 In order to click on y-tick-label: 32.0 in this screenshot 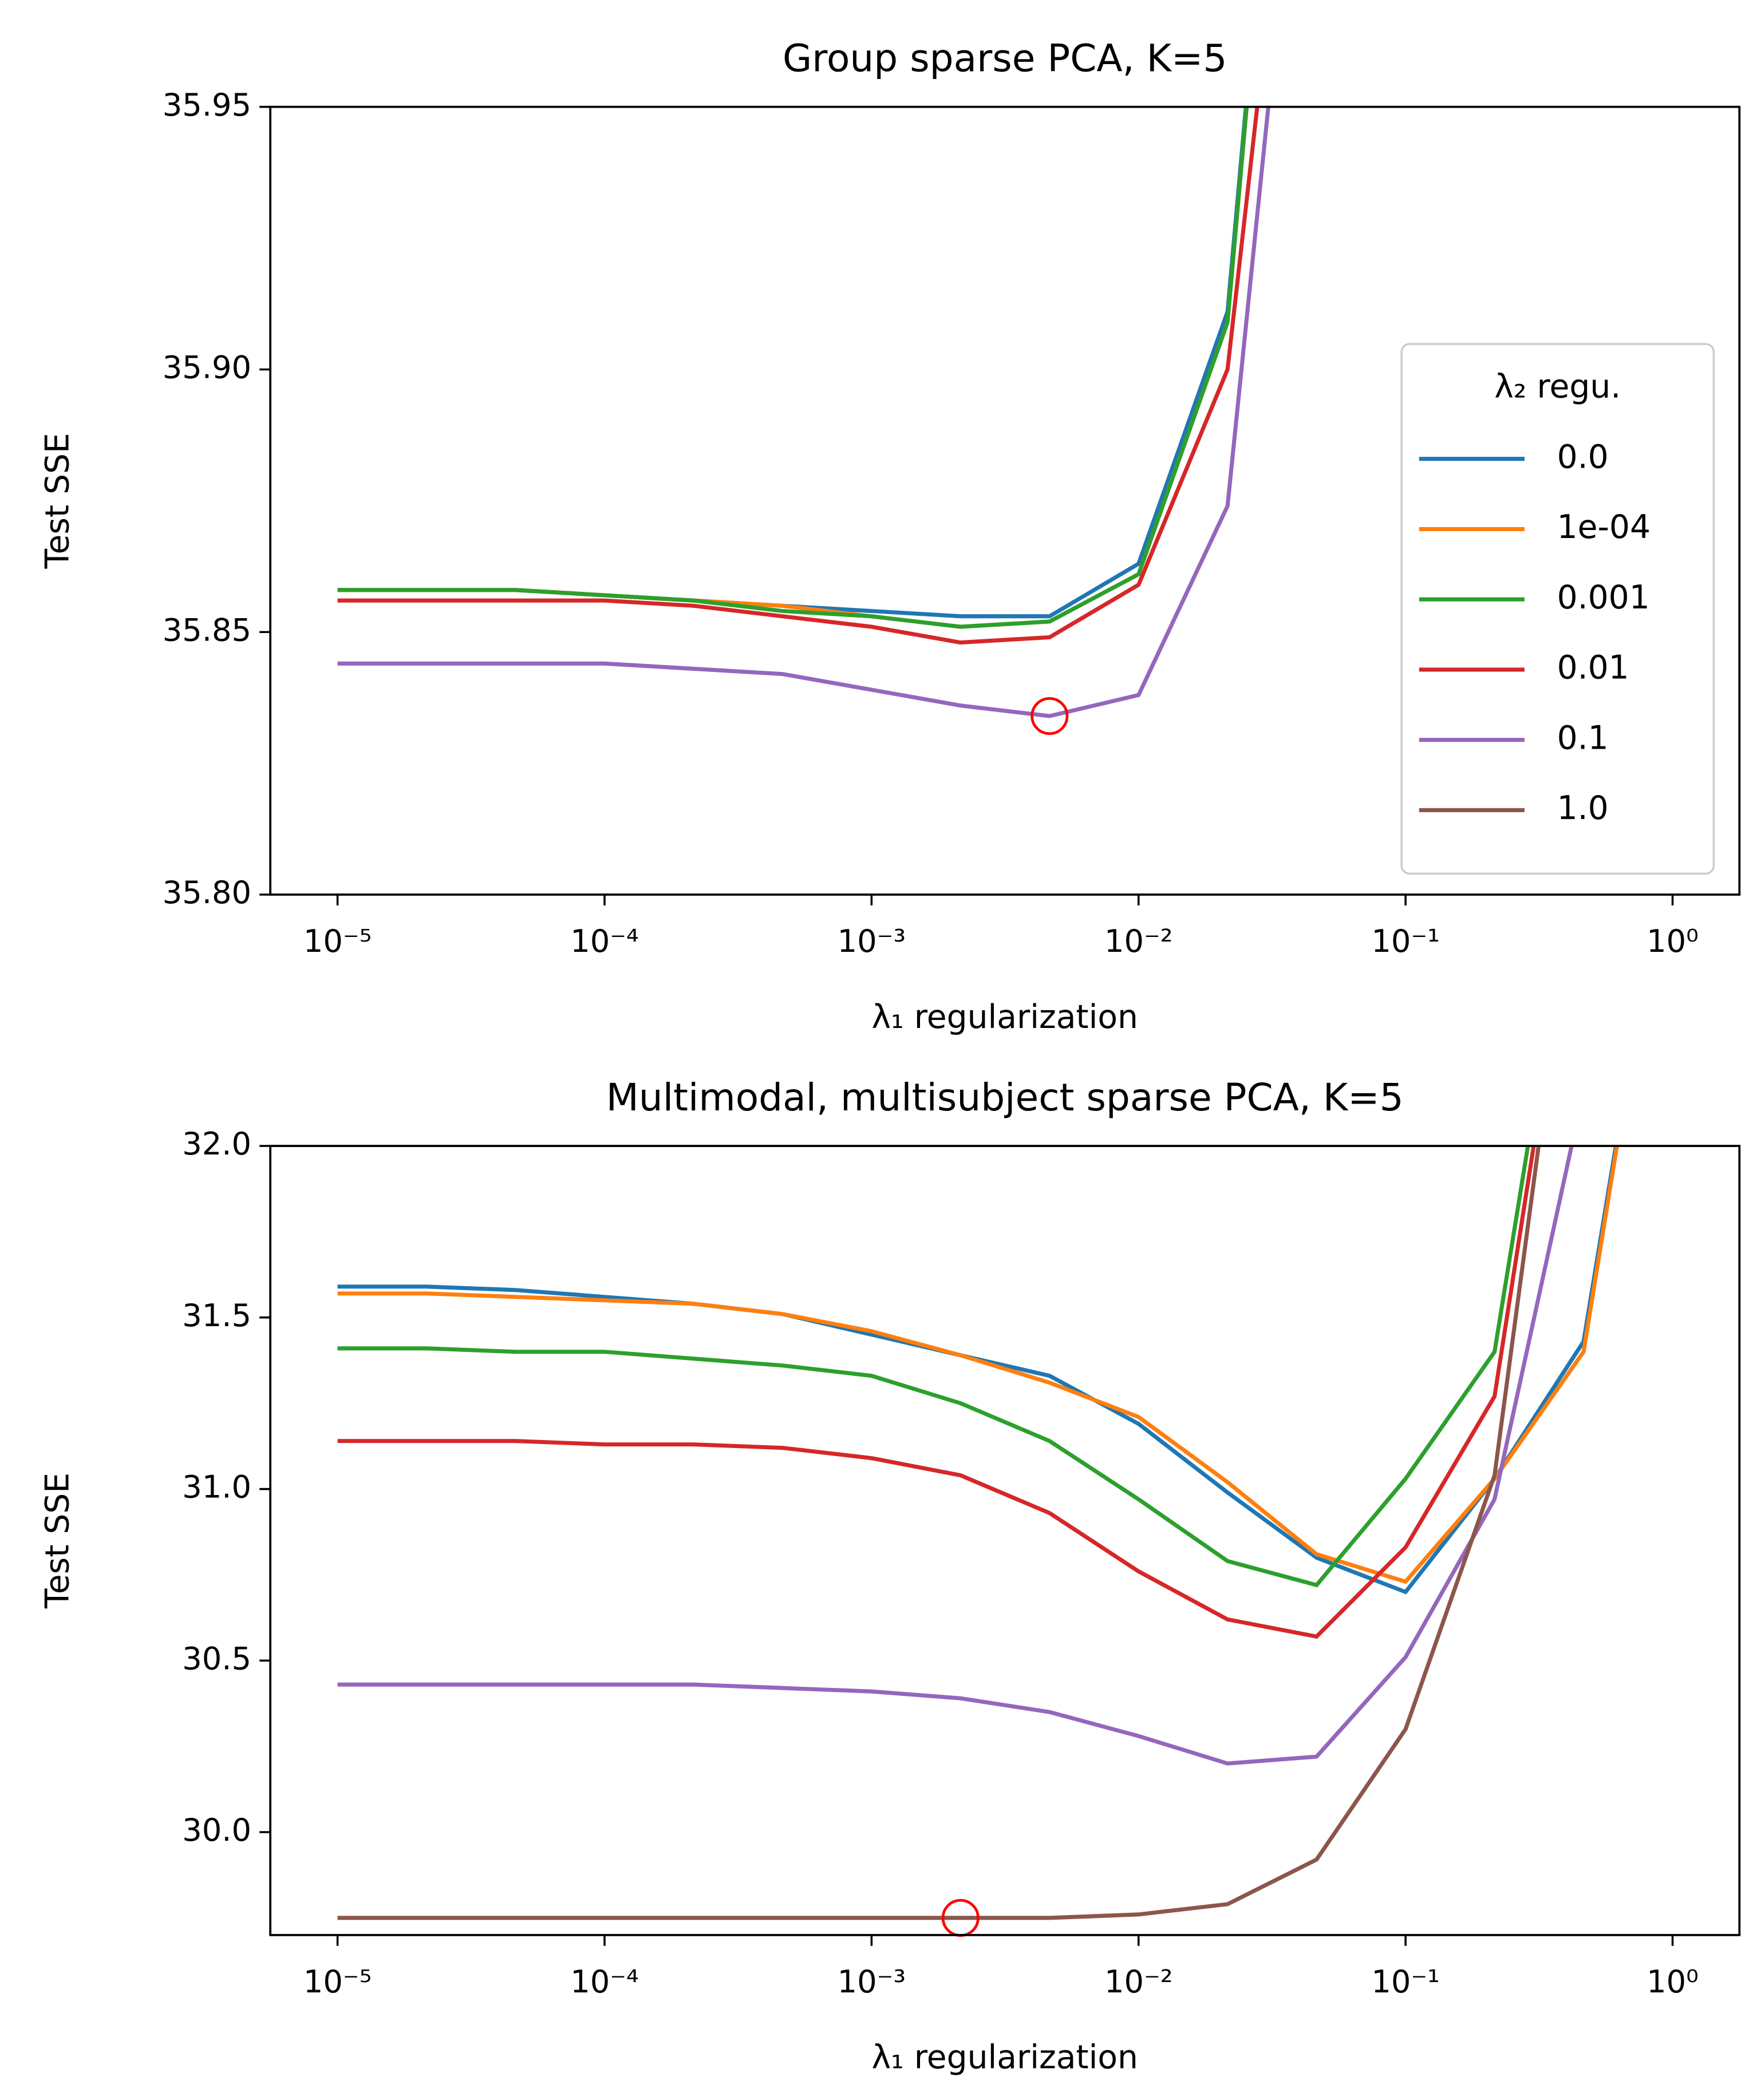, I will do `click(216, 1144)`.